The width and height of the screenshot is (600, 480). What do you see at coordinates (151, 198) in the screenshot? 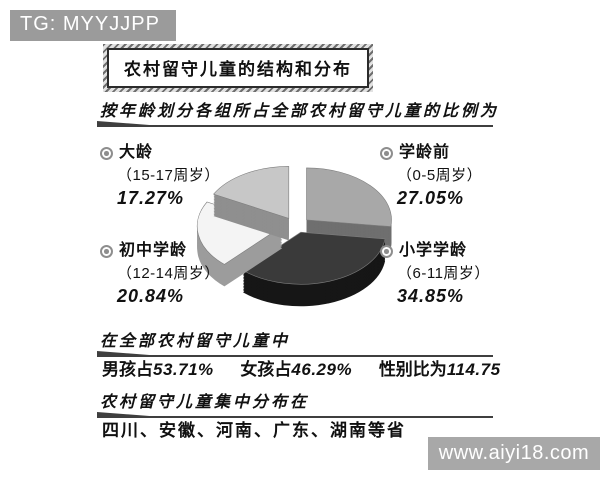
I see `legend-value: 17.27%` at bounding box center [151, 198].